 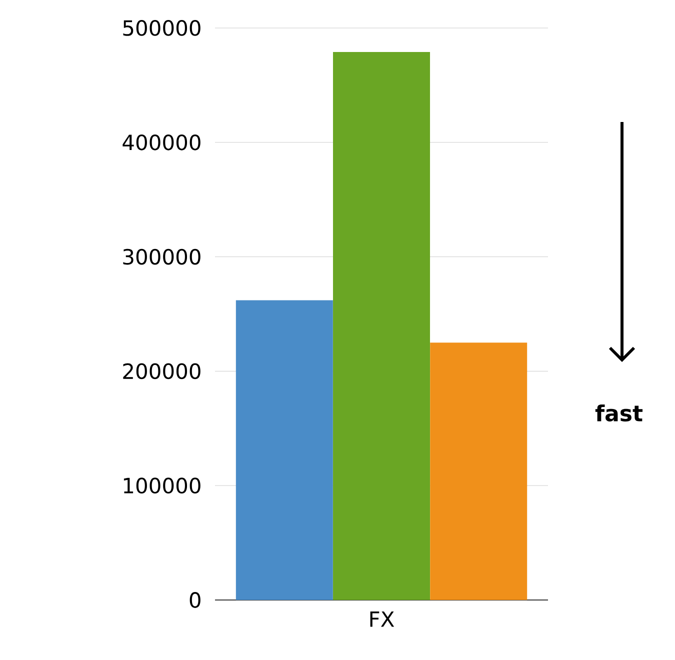 What do you see at coordinates (161, 142) in the screenshot?
I see `y-tick-label: 400000` at bounding box center [161, 142].